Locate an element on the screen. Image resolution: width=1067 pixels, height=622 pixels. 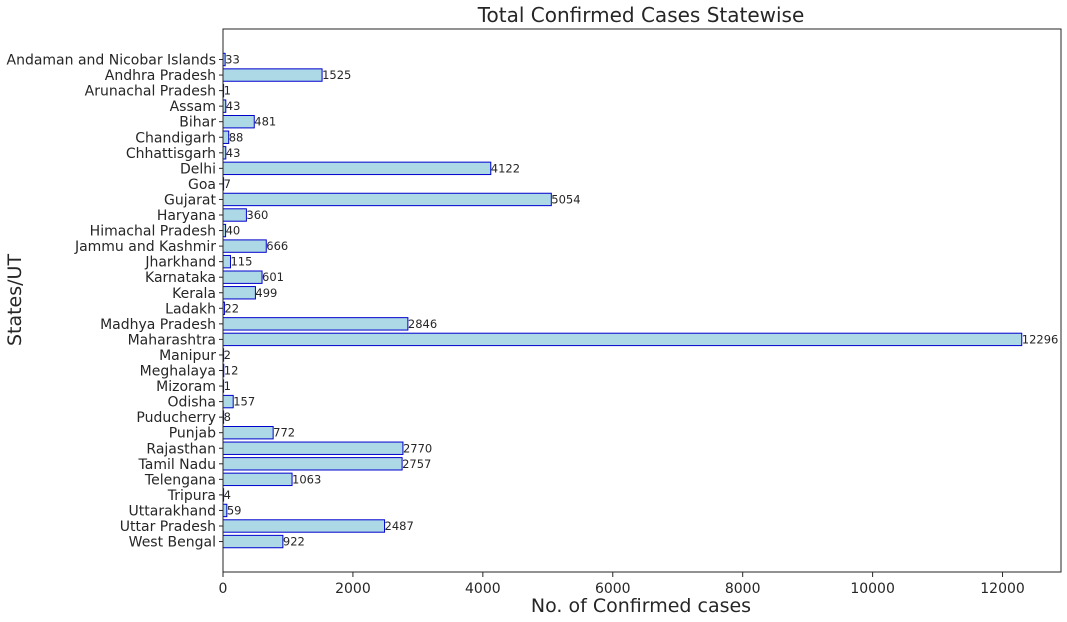
y-axis-title: States/UT is located at coordinates (15, 300).